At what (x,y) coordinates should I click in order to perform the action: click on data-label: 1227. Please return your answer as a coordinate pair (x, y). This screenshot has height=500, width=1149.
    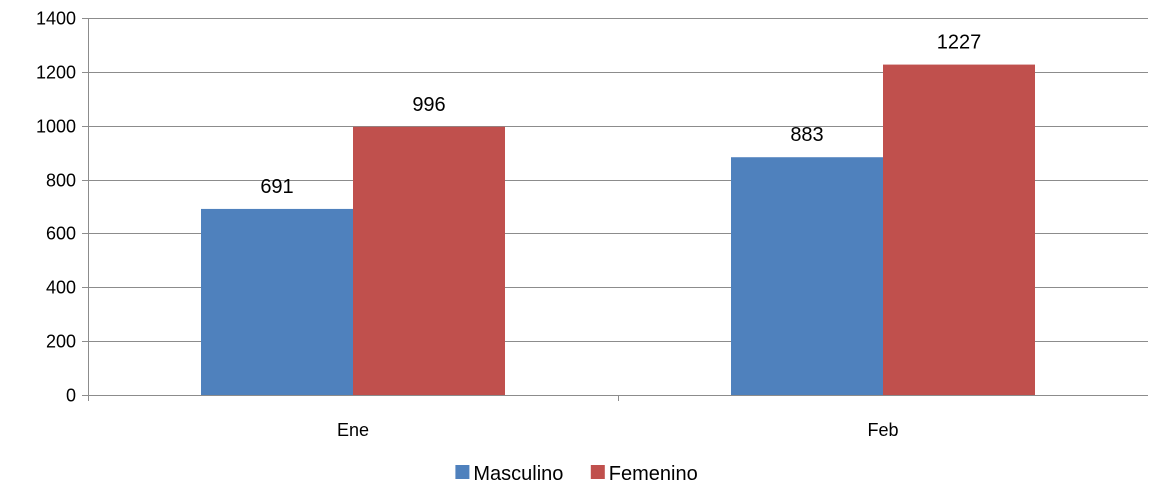
    Looking at the image, I should click on (959, 43).